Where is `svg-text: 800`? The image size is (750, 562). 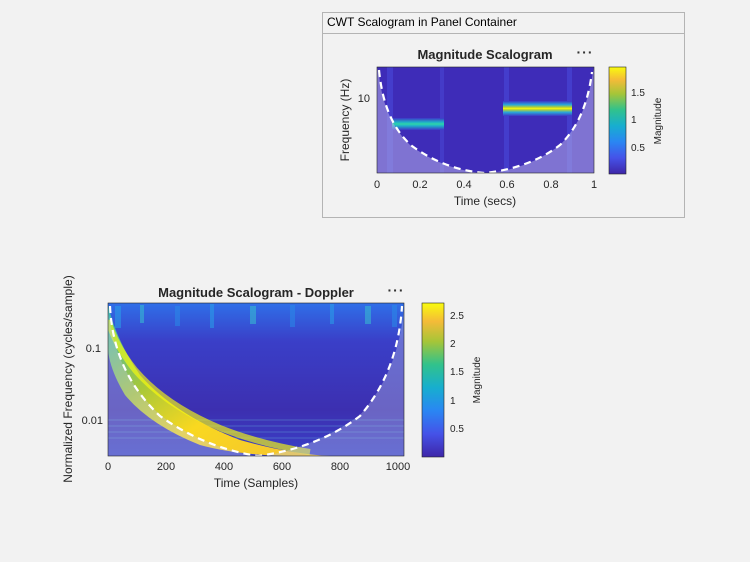 svg-text: 800 is located at coordinates (340, 467).